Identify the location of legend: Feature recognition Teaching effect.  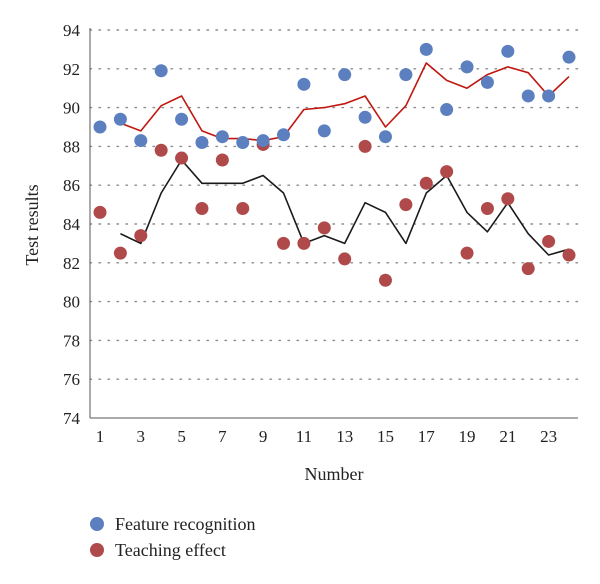
(172, 537).